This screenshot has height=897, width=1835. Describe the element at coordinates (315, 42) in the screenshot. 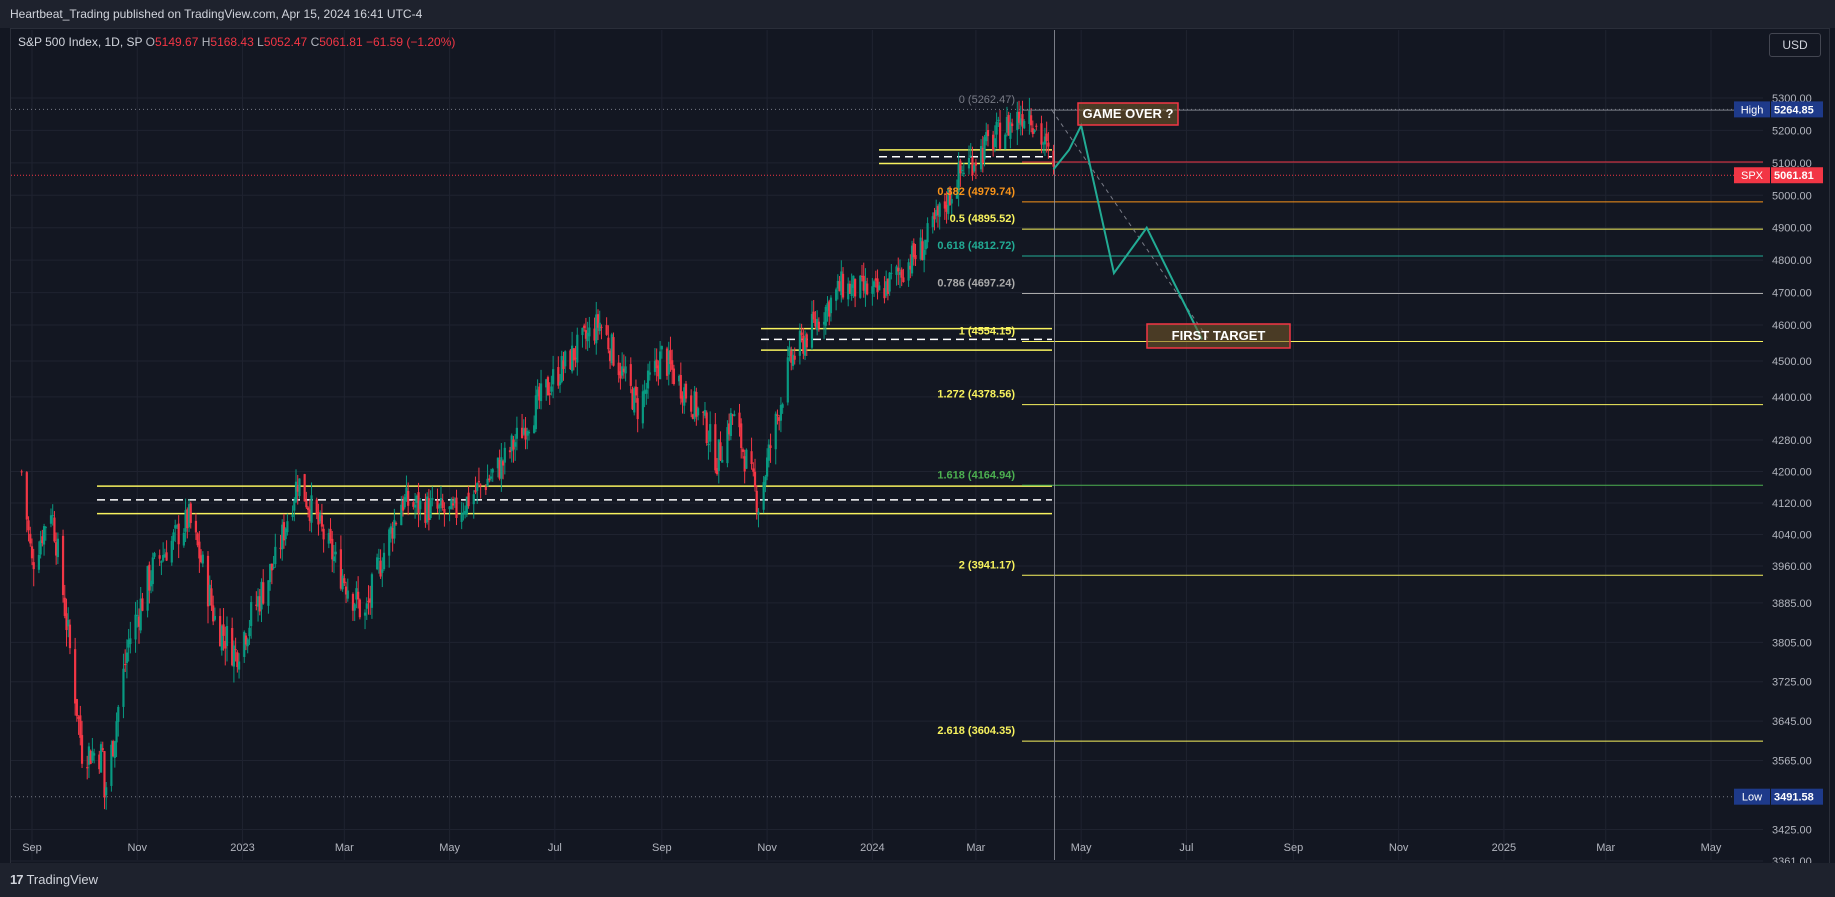

I see `close-label: C` at that location.